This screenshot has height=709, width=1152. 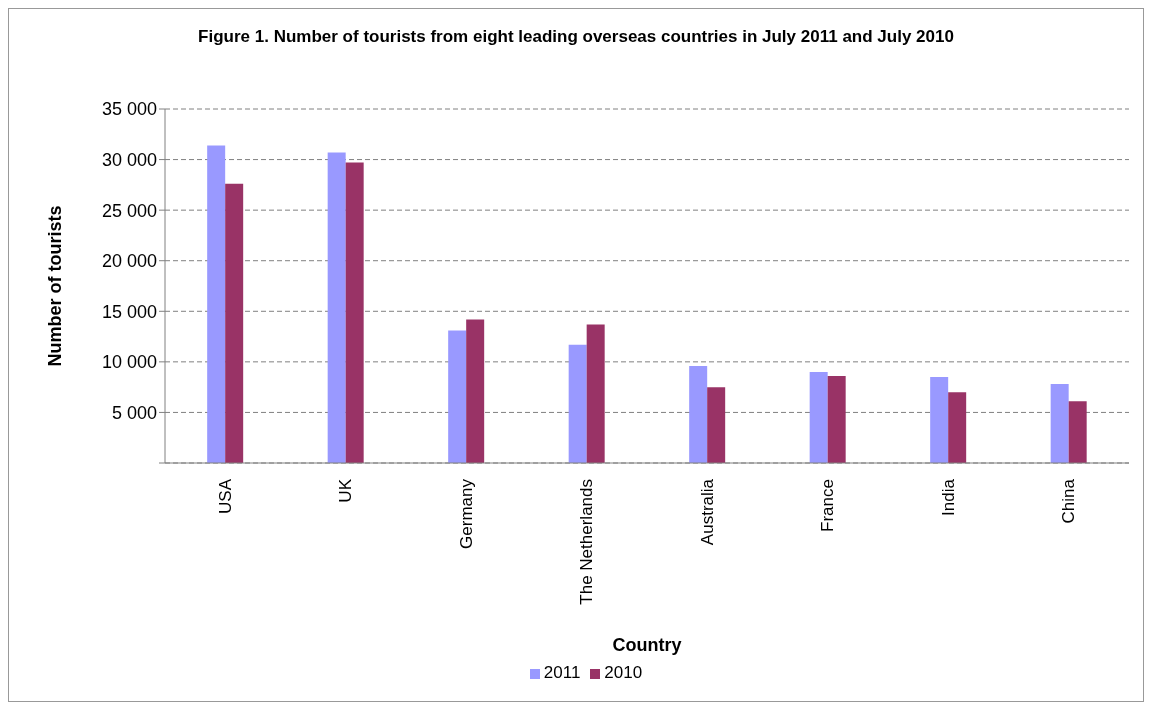 What do you see at coordinates (562, 672) in the screenshot?
I see `legend-label: 2011` at bounding box center [562, 672].